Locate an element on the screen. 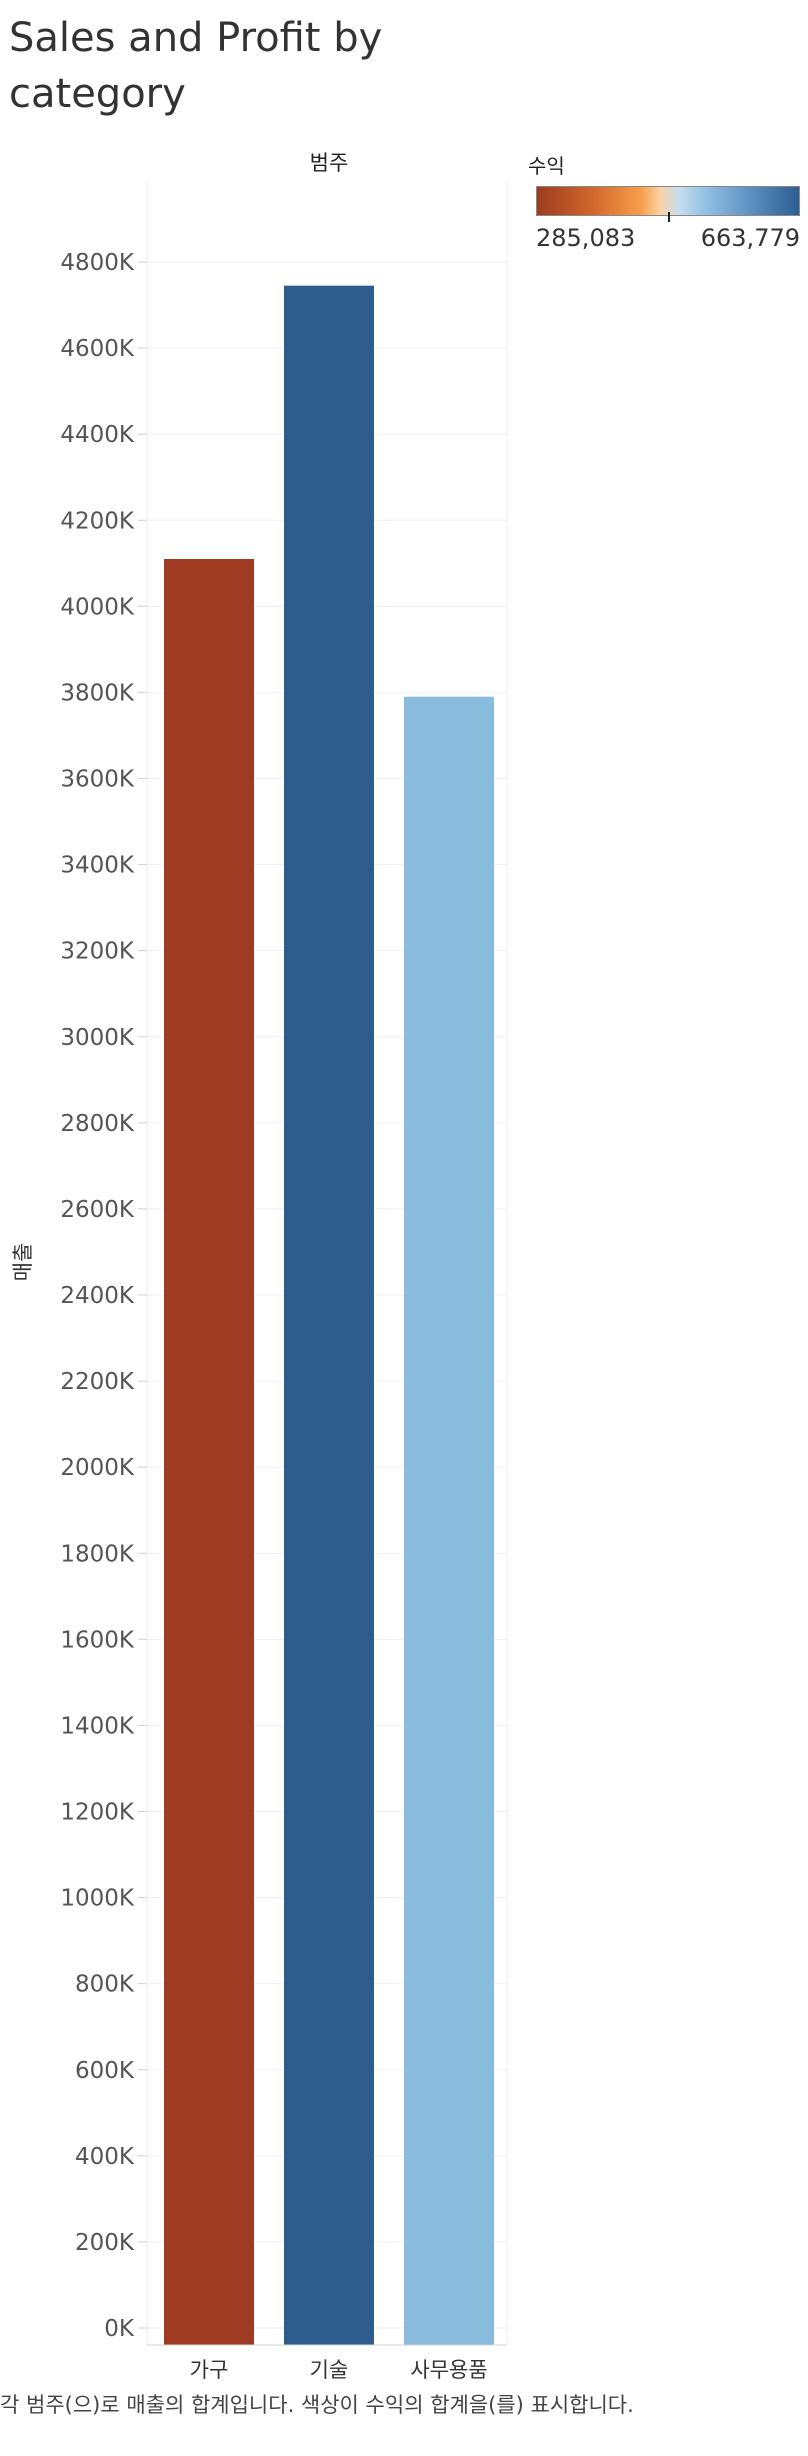  y-tick-label: 1600K is located at coordinates (97, 1640).